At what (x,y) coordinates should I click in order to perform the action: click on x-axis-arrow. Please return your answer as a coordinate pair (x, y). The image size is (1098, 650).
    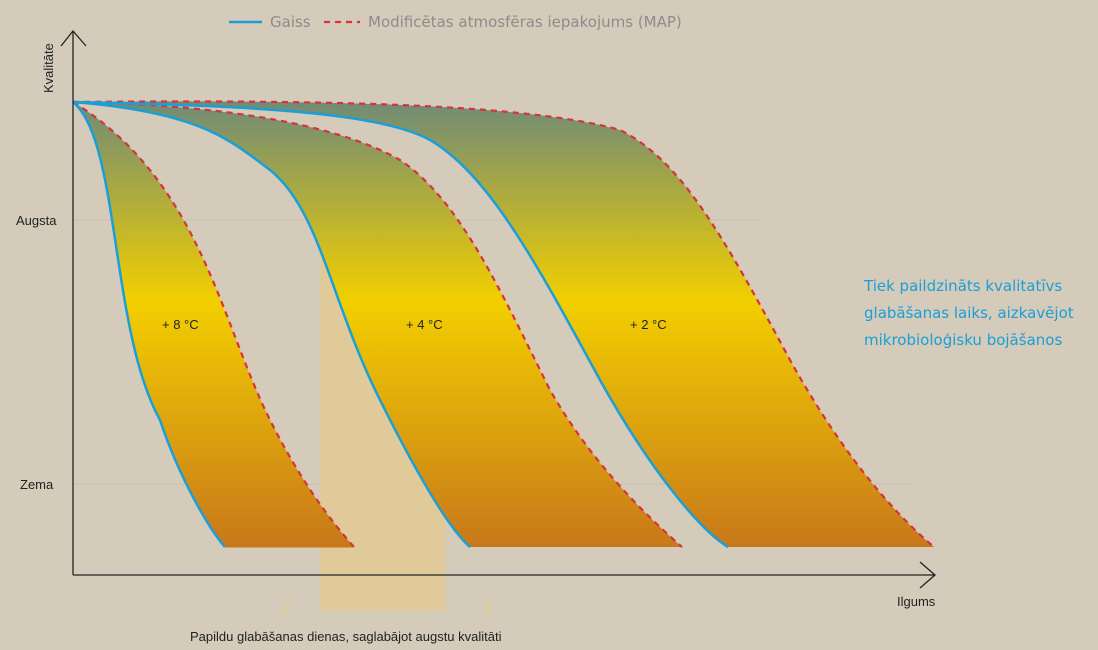
    Looking at the image, I should click on (927, 575).